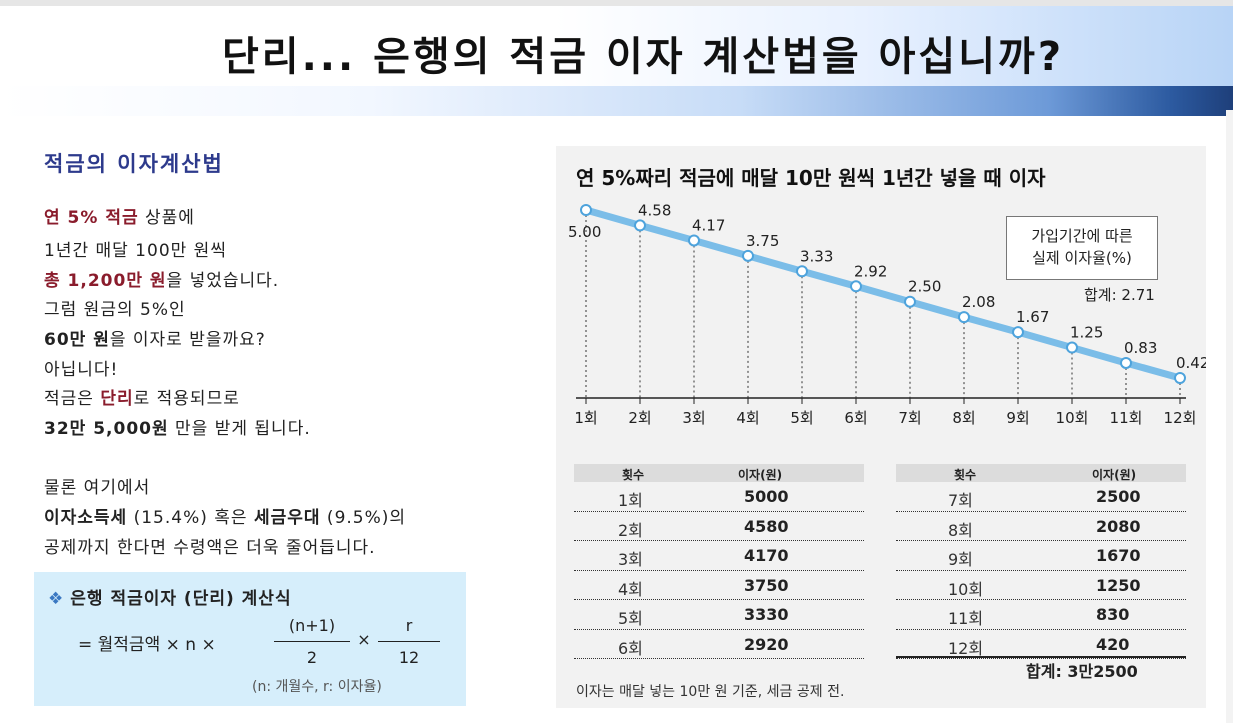 This screenshot has width=1233, height=723. Describe the element at coordinates (106, 429) in the screenshot. I see `highlight-result: 32만 5,000원` at that location.